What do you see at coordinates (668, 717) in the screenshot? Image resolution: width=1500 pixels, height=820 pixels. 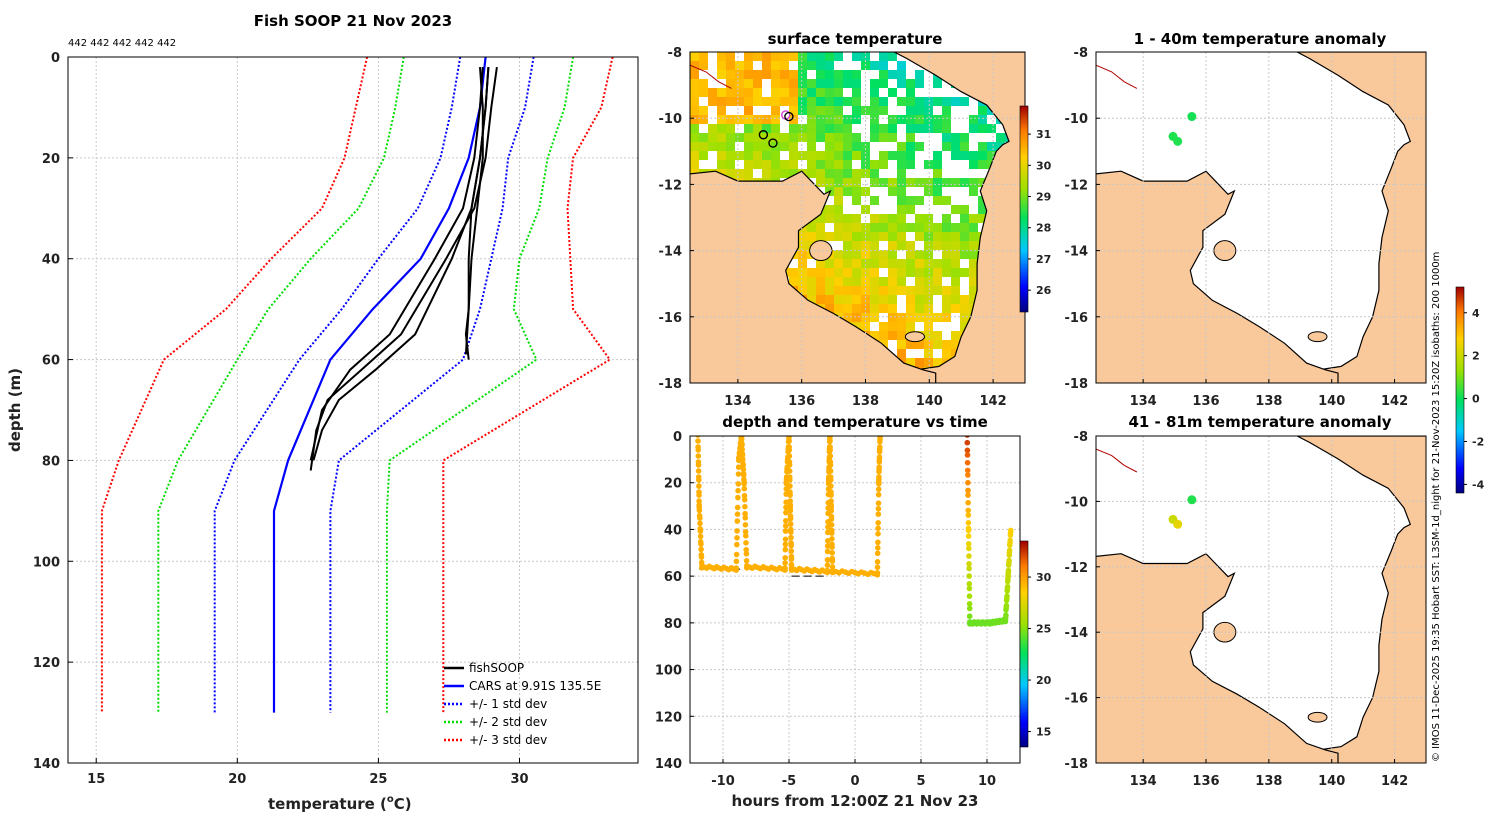 I see `depth-time-ytick-label: 120` at bounding box center [668, 717].